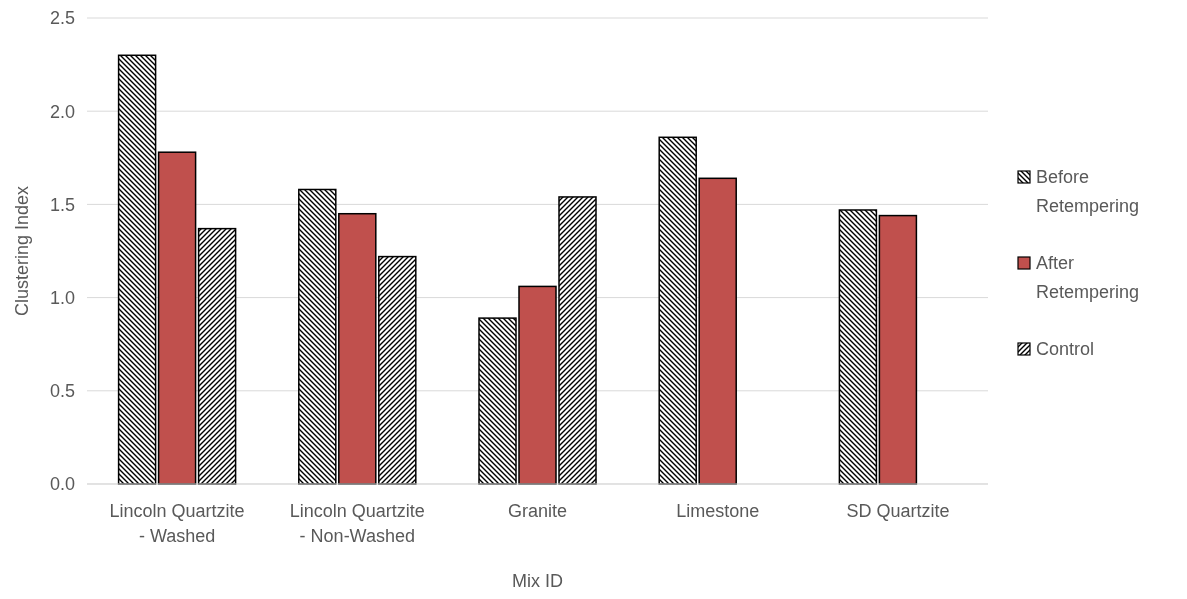  Describe the element at coordinates (62, 391) in the screenshot. I see `y-tick-label: 0.5` at that location.